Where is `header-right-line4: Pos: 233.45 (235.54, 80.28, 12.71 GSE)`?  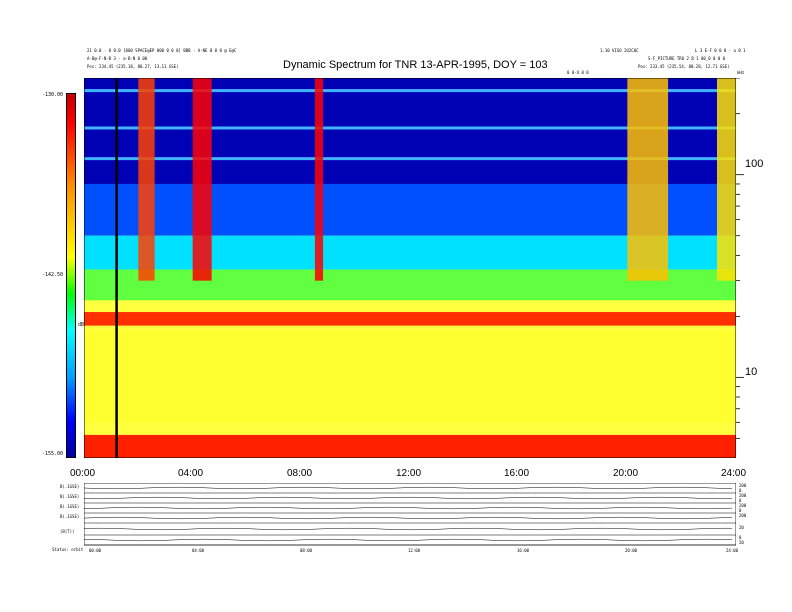 header-right-line4: Pos: 233.45 (235.54, 80.28, 12.71 GSE) is located at coordinates (684, 66).